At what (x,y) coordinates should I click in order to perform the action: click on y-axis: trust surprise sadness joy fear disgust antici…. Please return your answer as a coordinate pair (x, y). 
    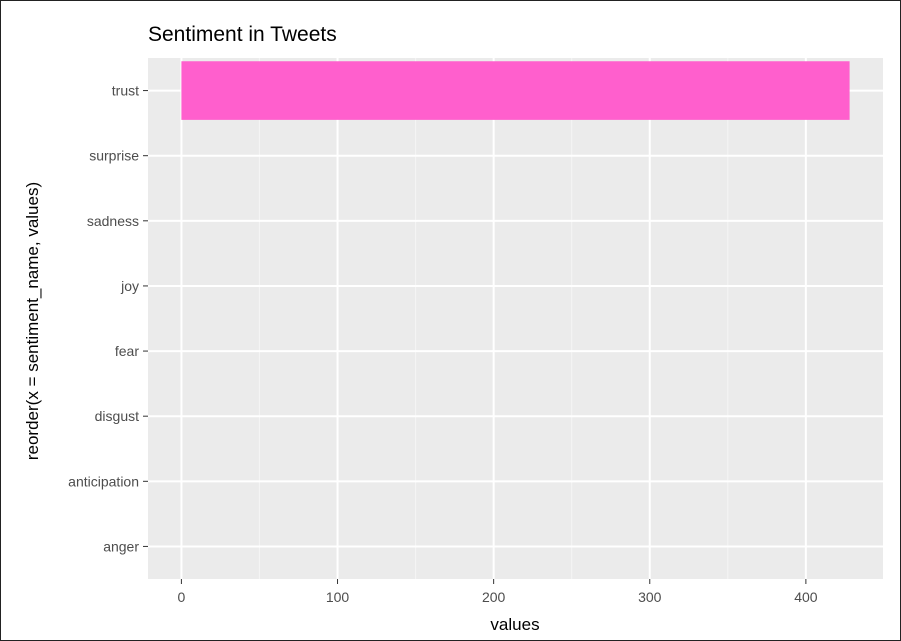
    Looking at the image, I should click on (108, 318).